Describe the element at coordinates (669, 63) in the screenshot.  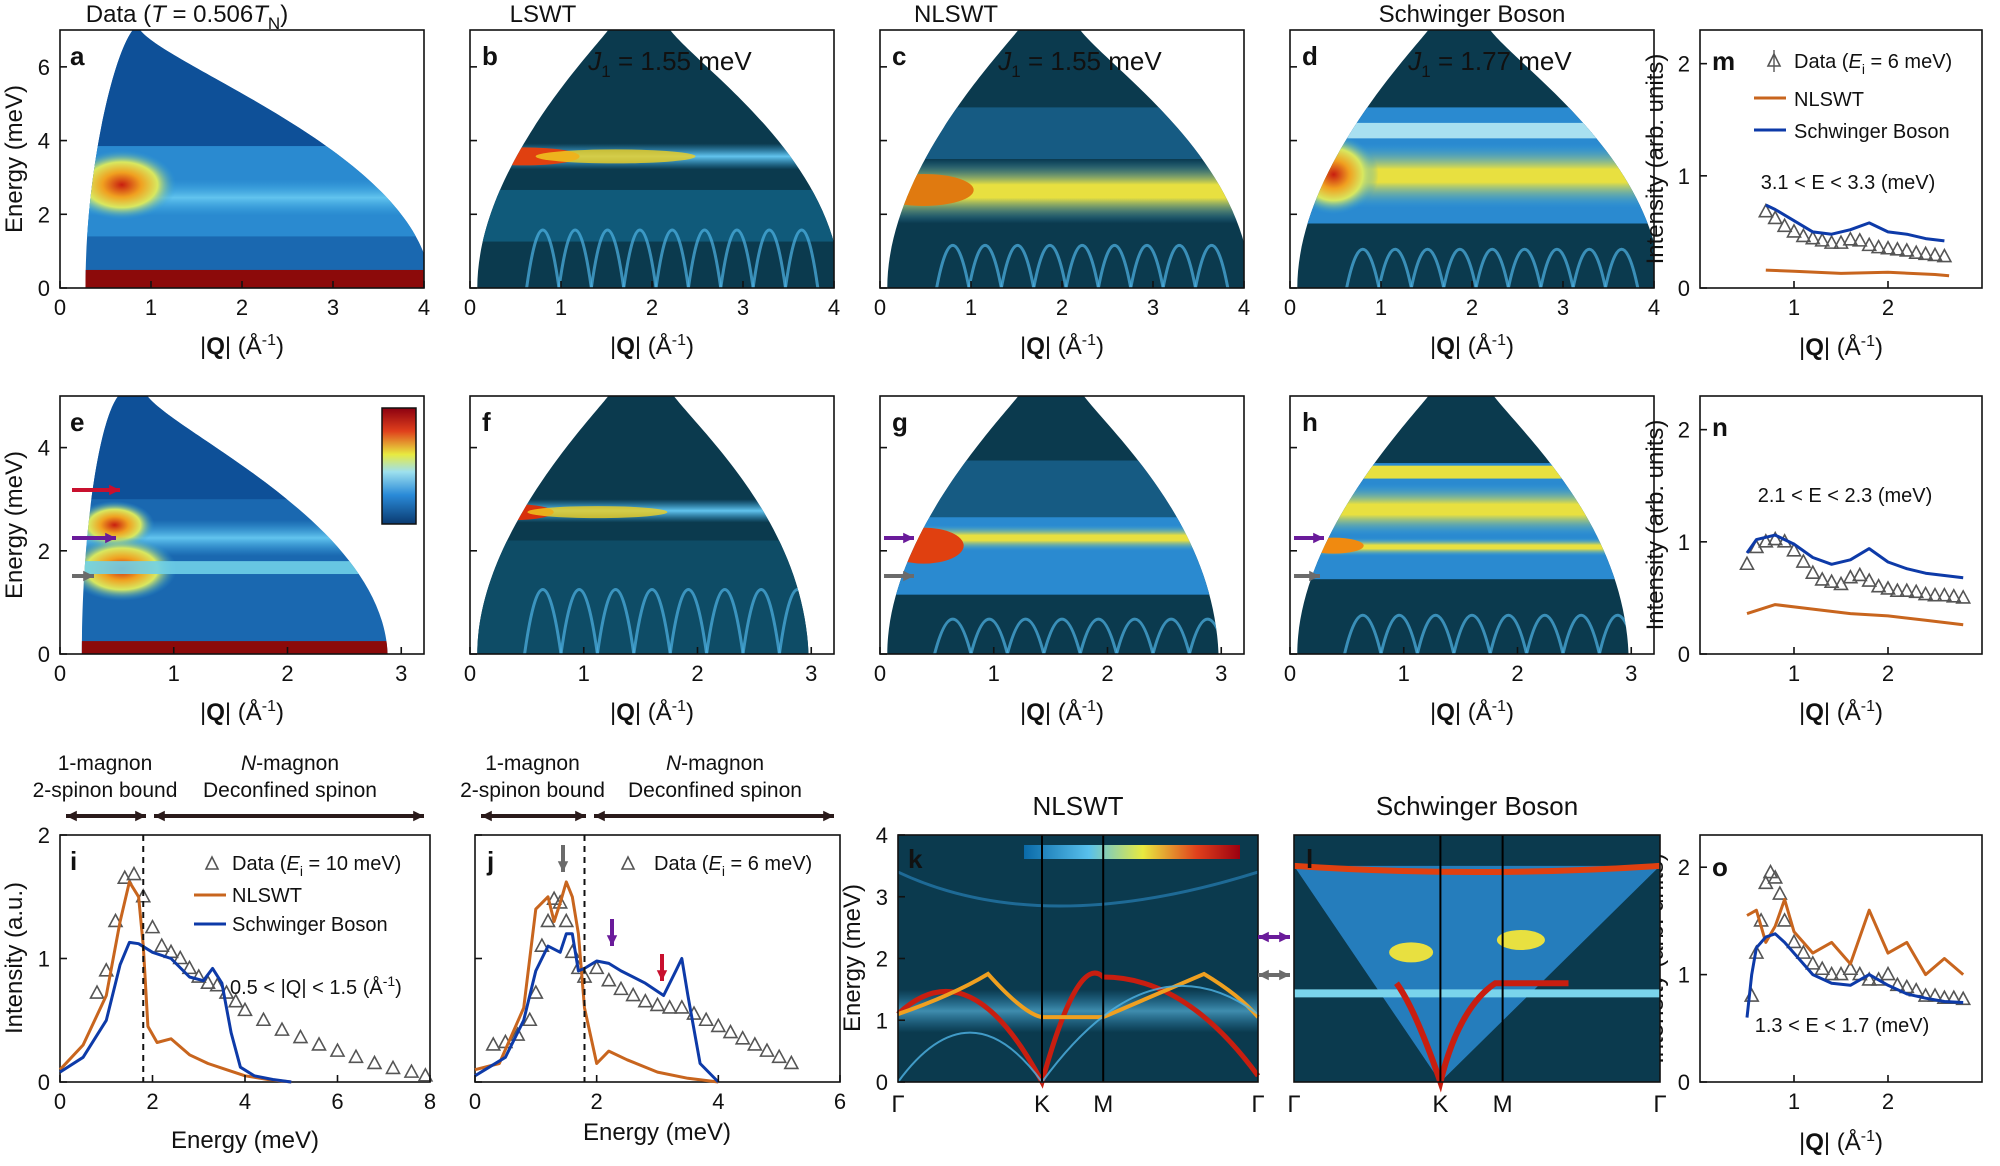
I see `j1-annotation-b: J1 = 1.55 meV` at that location.